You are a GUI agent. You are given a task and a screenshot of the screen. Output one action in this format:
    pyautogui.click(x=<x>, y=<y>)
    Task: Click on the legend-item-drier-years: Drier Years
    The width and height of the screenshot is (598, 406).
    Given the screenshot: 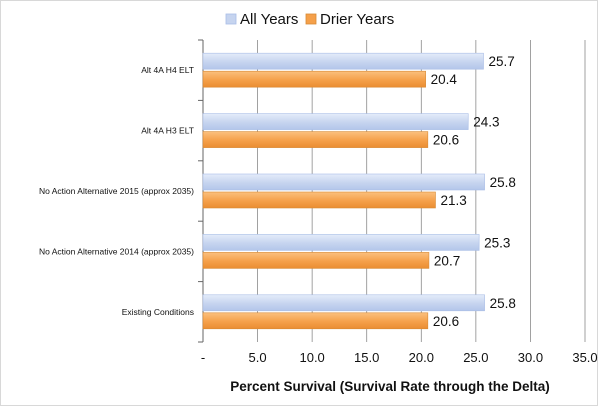 What is the action you would take?
    pyautogui.click(x=349, y=19)
    